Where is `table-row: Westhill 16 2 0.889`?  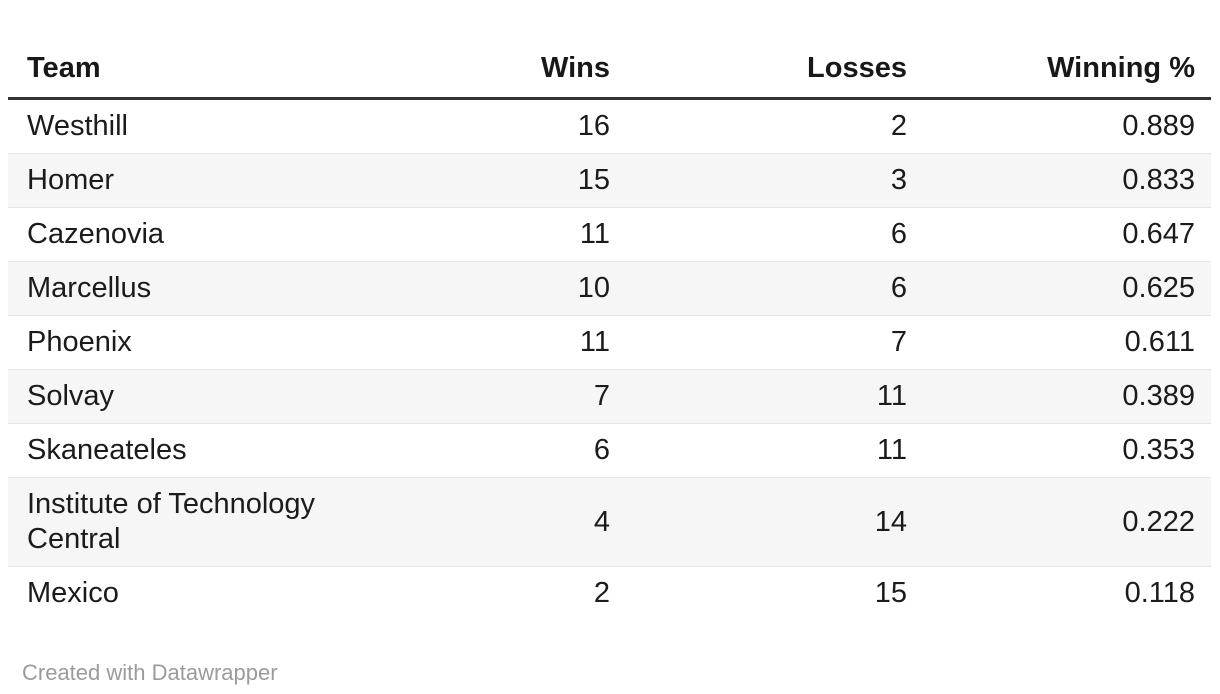 table-row: Westhill 16 2 0.889 is located at coordinates (609, 126).